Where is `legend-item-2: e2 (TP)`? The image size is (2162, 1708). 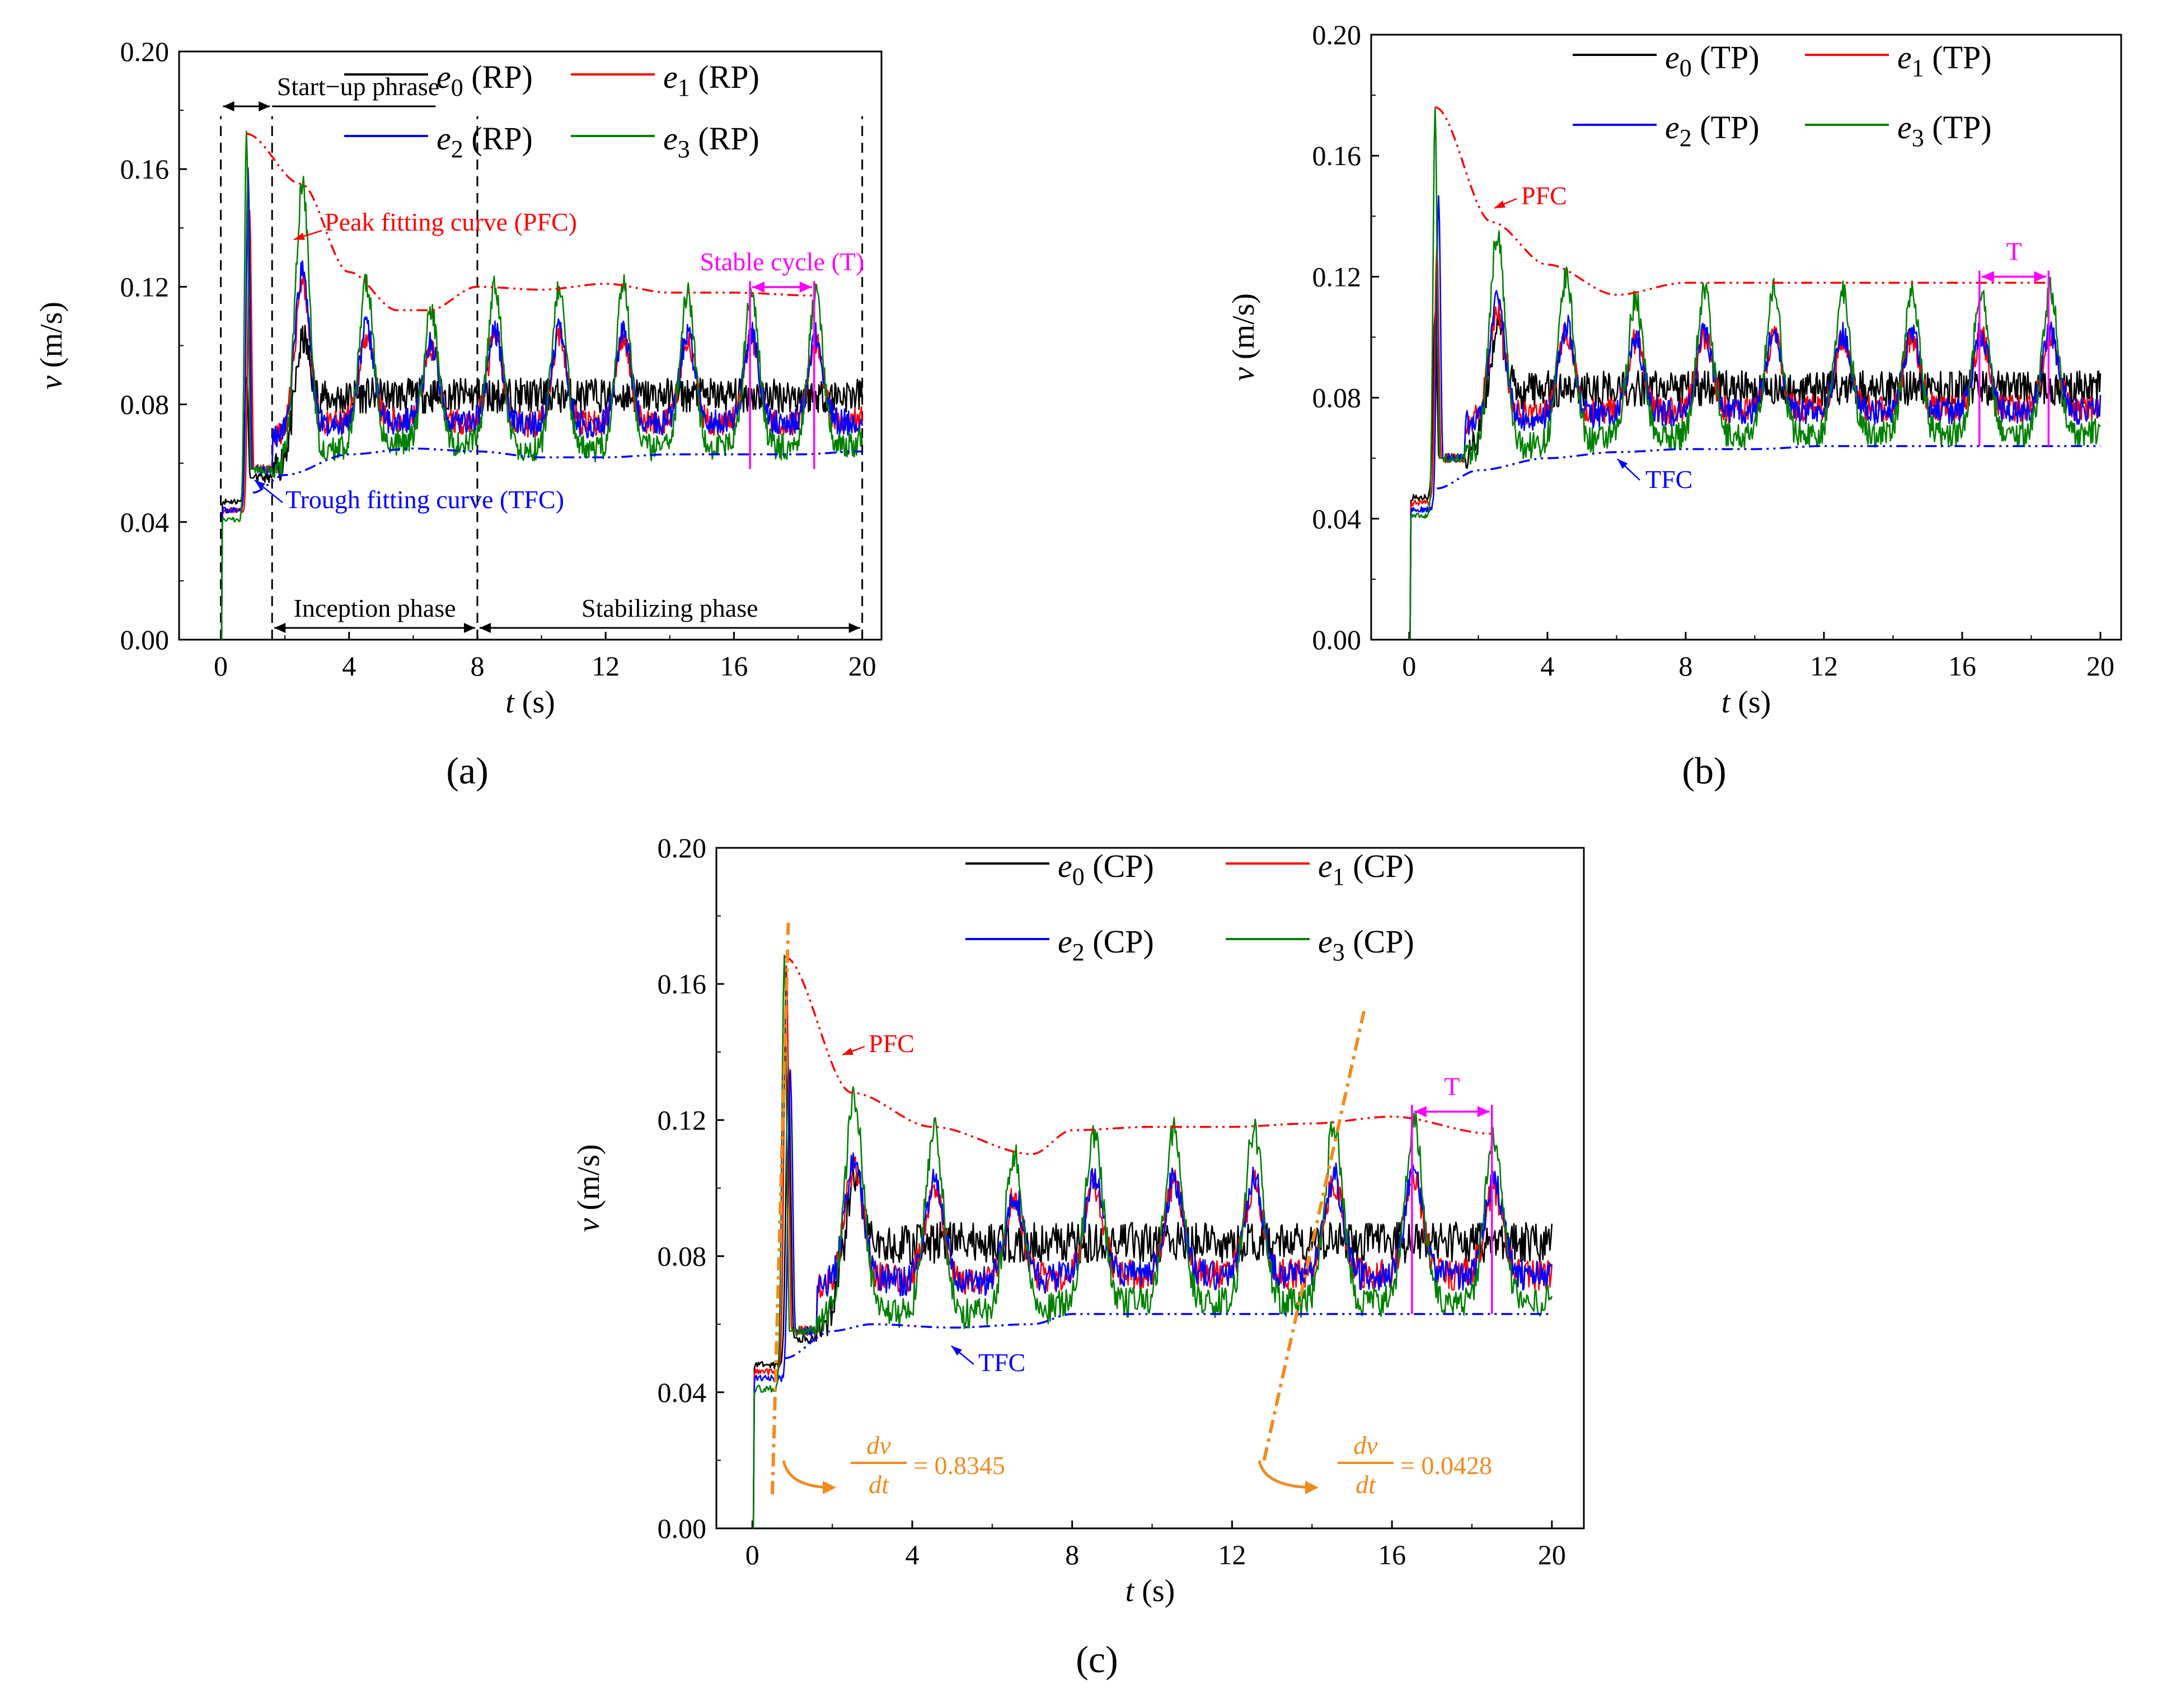 legend-item-2: e2 (TP) is located at coordinates (1666, 130).